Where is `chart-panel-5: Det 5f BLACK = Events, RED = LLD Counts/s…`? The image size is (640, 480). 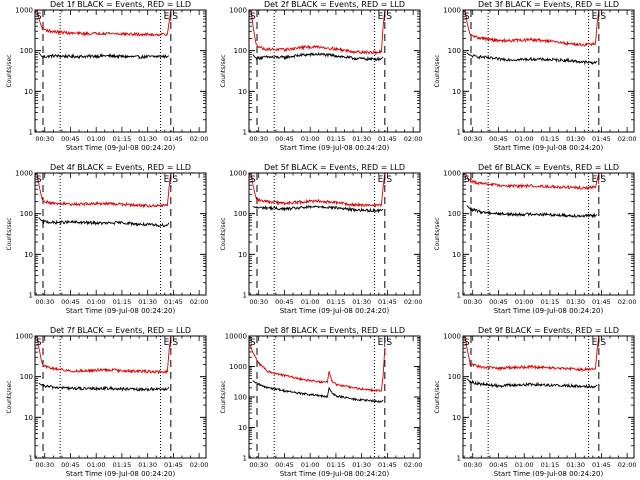 chart-panel-5: Det 5f BLACK = Events, RED = LLD Counts/s… is located at coordinates (321, 239).